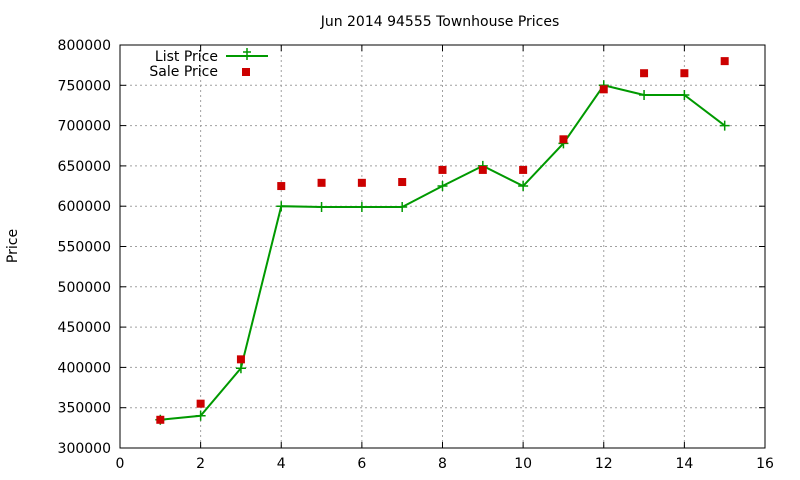 This screenshot has height=480, width=800. Describe the element at coordinates (684, 464) in the screenshot. I see `x-tick-label: 14` at that location.